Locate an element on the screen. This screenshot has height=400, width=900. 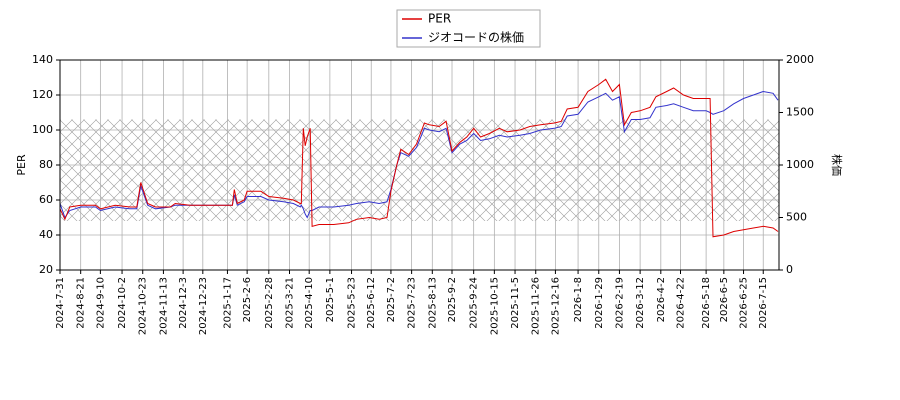
x-tick-label: 2024-12-23 is located at coordinates (203, 306).